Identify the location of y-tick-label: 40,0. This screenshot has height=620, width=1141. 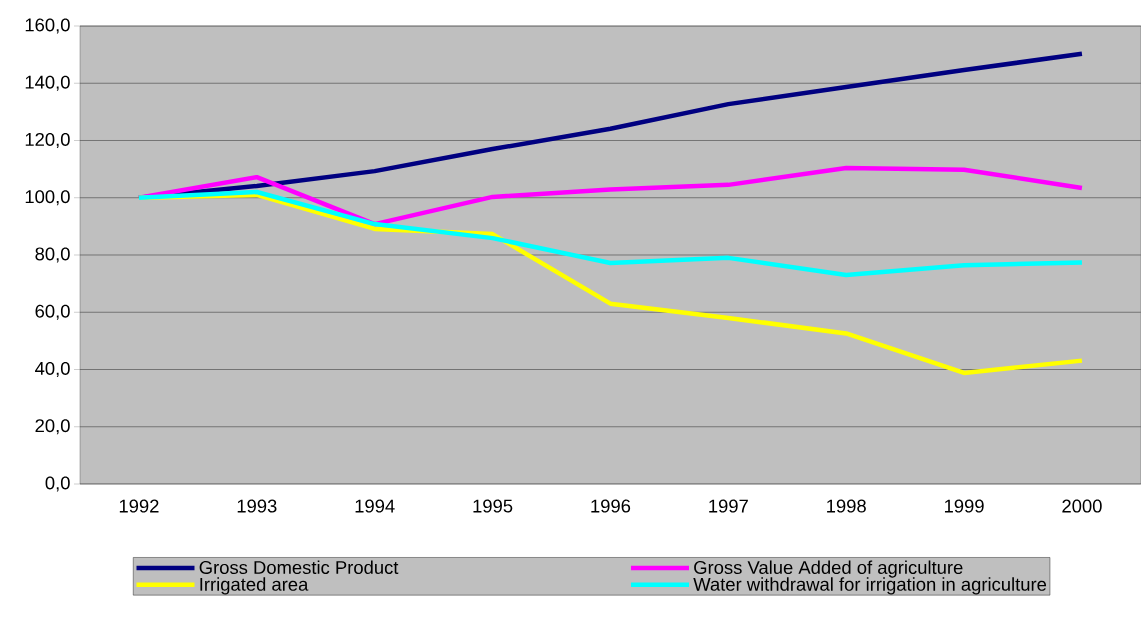
(52, 369).